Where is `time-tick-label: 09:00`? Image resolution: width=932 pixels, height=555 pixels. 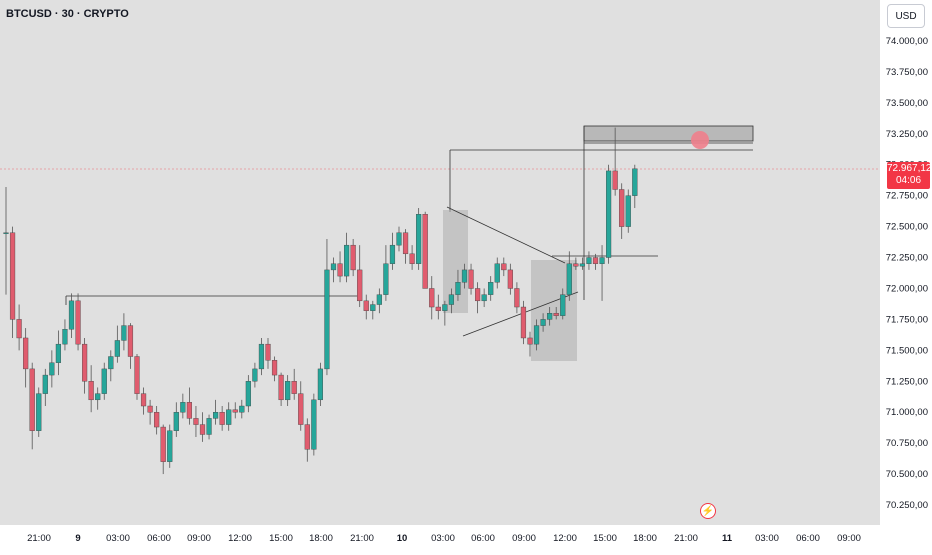 time-tick-label: 09:00 is located at coordinates (199, 538).